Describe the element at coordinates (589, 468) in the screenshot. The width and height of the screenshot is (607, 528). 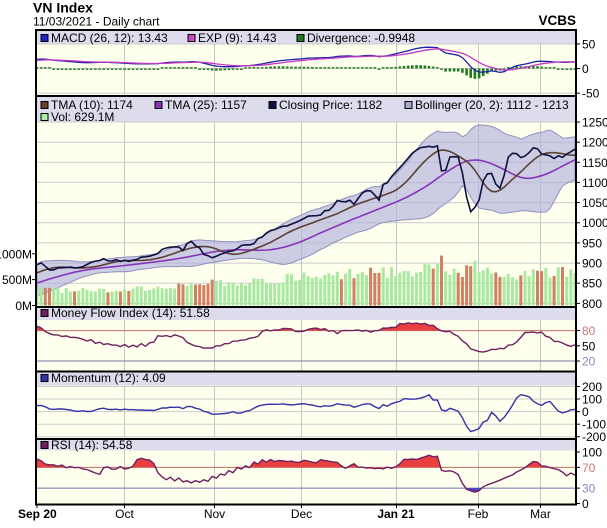
I see `svg-text: 70` at that location.